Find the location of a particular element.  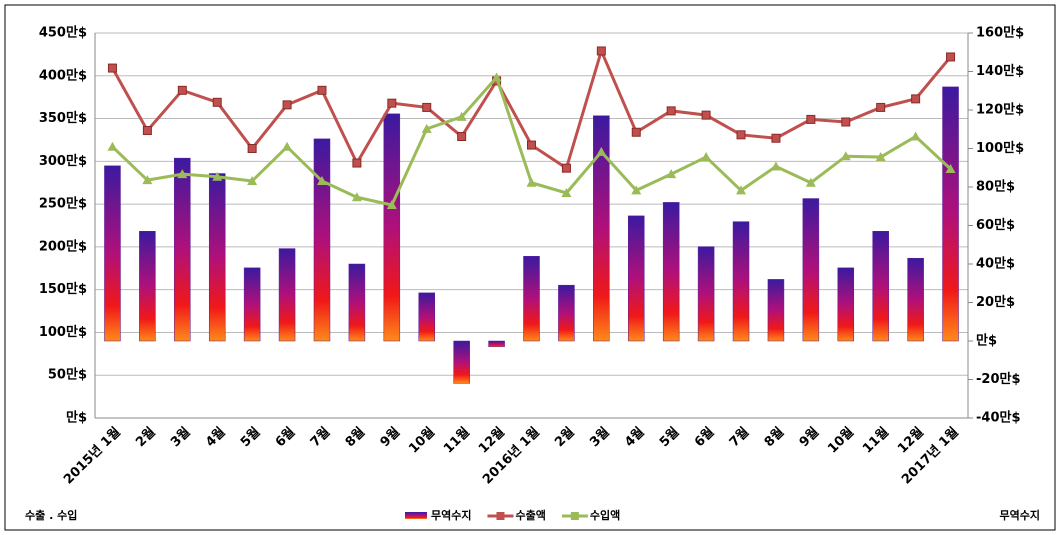

y2-tick-label: -40만$ is located at coordinates (998, 418).